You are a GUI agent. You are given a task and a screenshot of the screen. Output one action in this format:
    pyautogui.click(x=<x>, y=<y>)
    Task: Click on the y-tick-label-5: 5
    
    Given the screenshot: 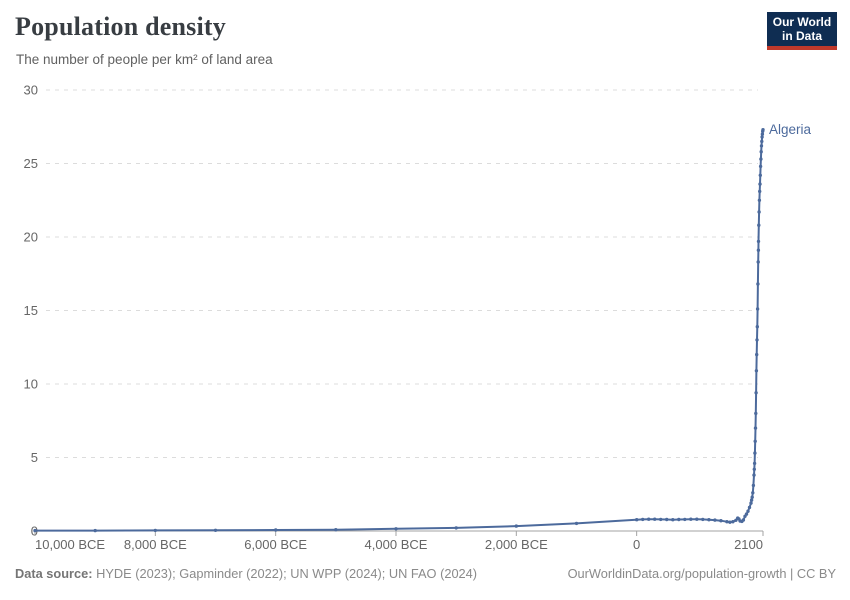 What is the action you would take?
    pyautogui.click(x=34, y=457)
    